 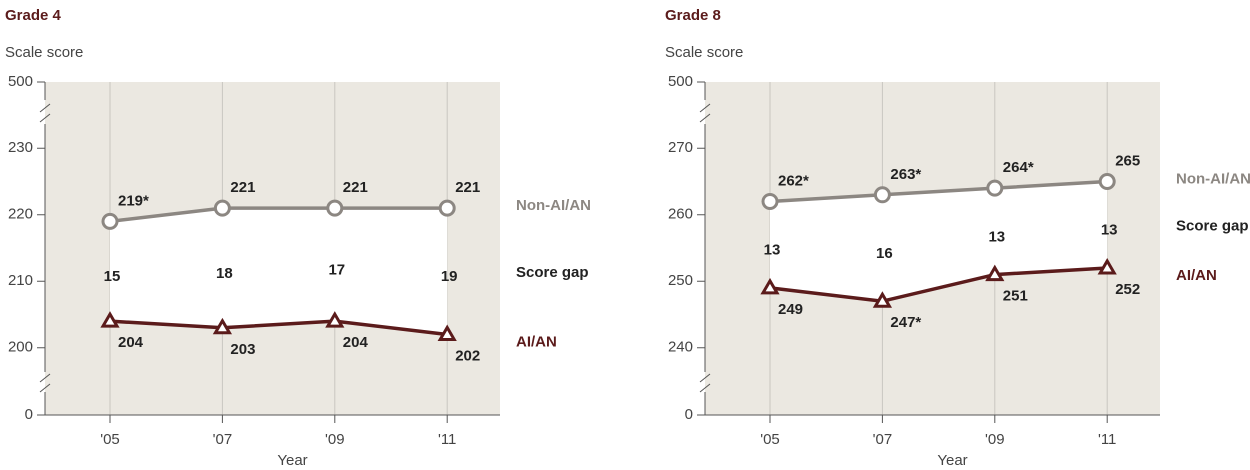 I want to click on gap-label: 19, so click(x=449, y=276).